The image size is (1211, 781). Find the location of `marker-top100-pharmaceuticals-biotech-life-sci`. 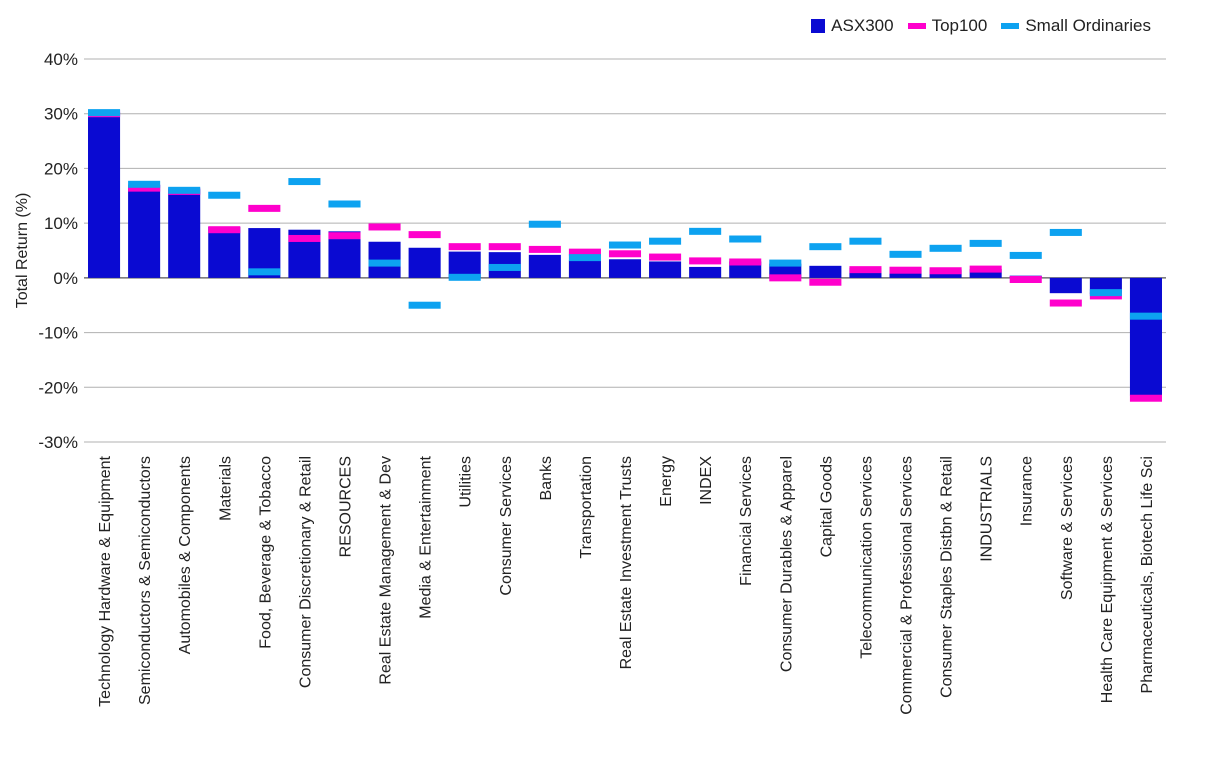

marker-top100-pharmaceuticals-biotech-life-sci is located at coordinates (1145, 398).